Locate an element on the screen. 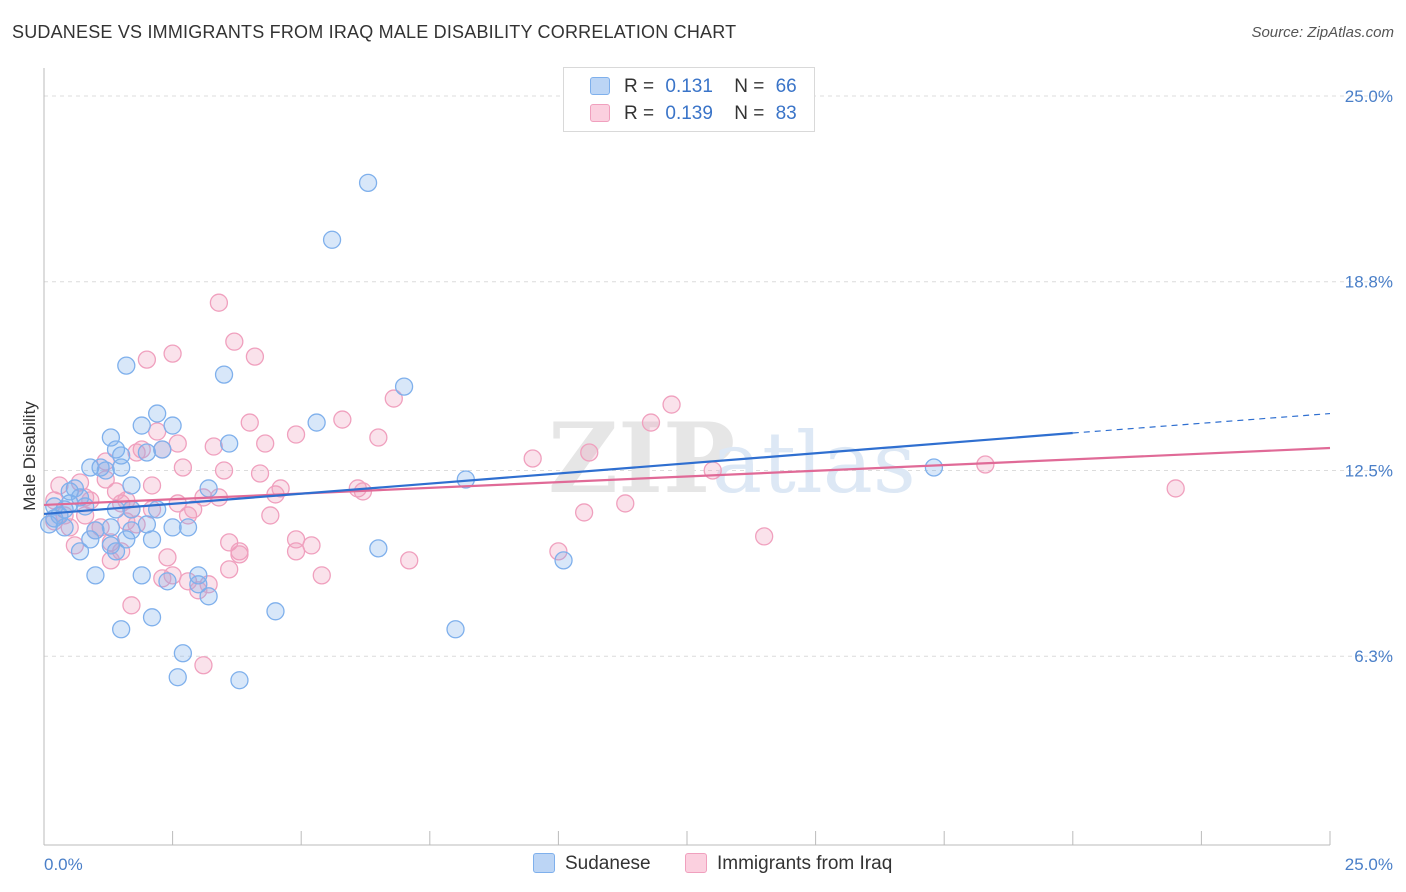  bottom-legend-label-sudanese: Sudanese is located at coordinates (608, 863).